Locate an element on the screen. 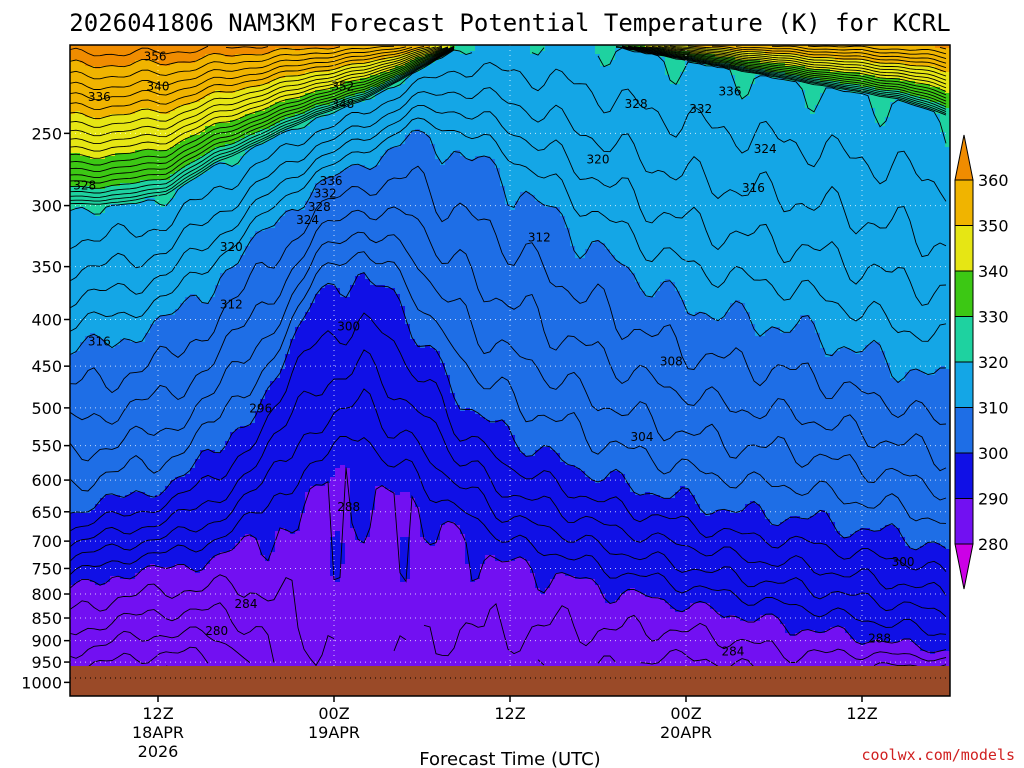 Image resolution: width=1024 pixels, height=768 pixels. colorbar: 280 290 300 310 320 330 340 350 360 is located at coordinates (981, 362).